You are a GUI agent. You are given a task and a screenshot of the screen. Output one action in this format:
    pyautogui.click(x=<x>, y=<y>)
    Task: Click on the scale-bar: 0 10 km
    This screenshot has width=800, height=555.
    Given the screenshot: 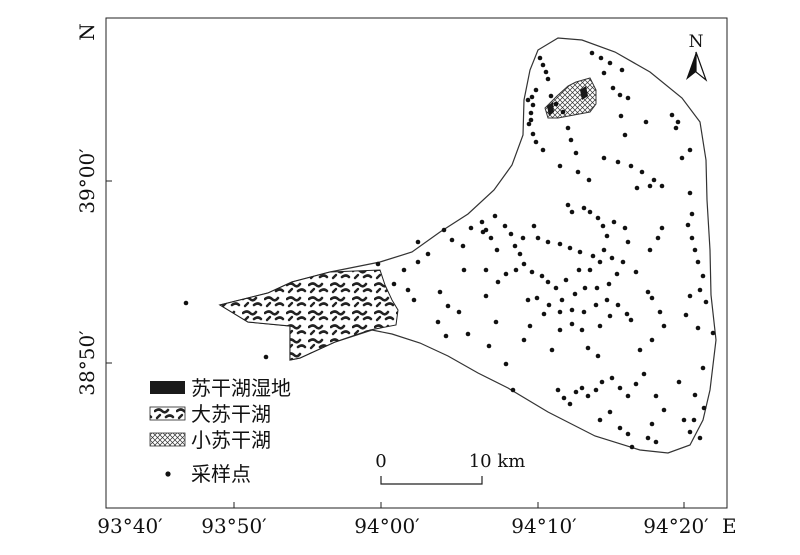 What is the action you would take?
    pyautogui.click(x=450, y=468)
    